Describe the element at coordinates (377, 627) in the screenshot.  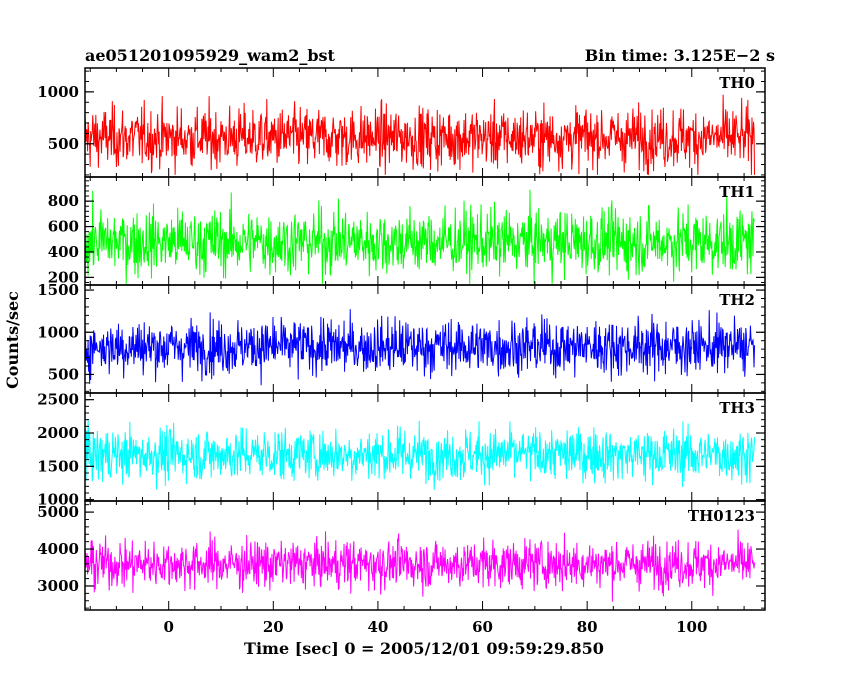
I see `x-tick-label: 40` at that location.